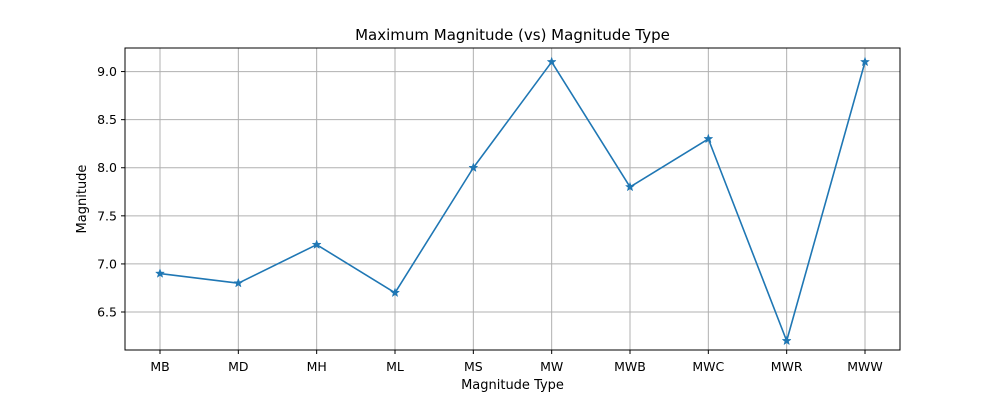  Describe the element at coordinates (238, 366) in the screenshot. I see `x-tick-label: MD` at that location.